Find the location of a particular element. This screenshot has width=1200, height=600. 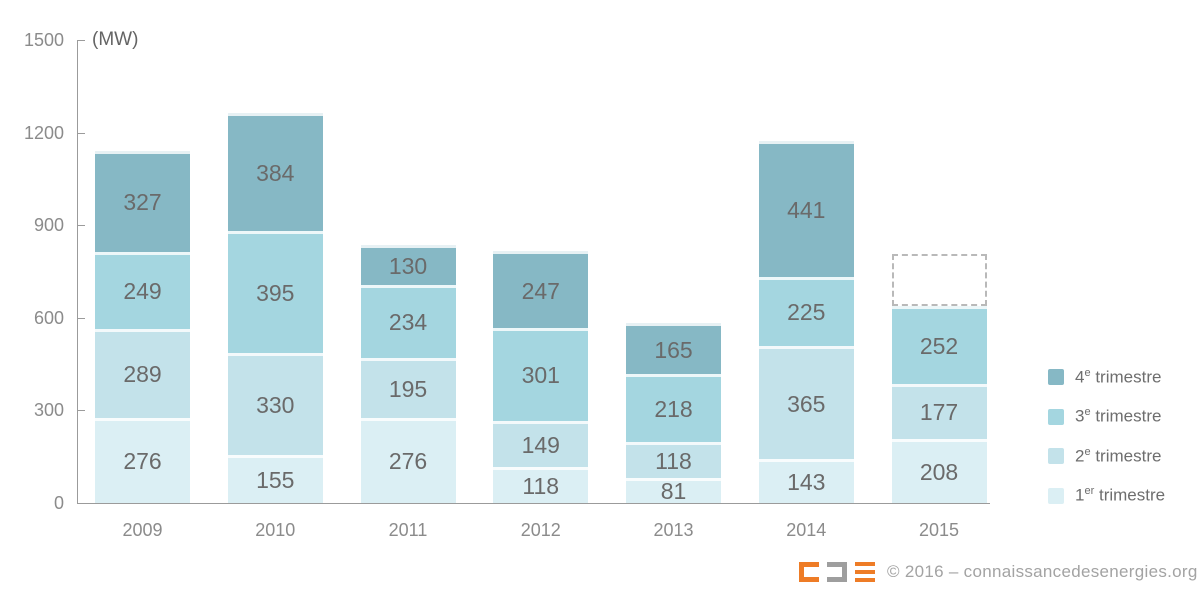

bar-segment: 165 is located at coordinates (673, 349).